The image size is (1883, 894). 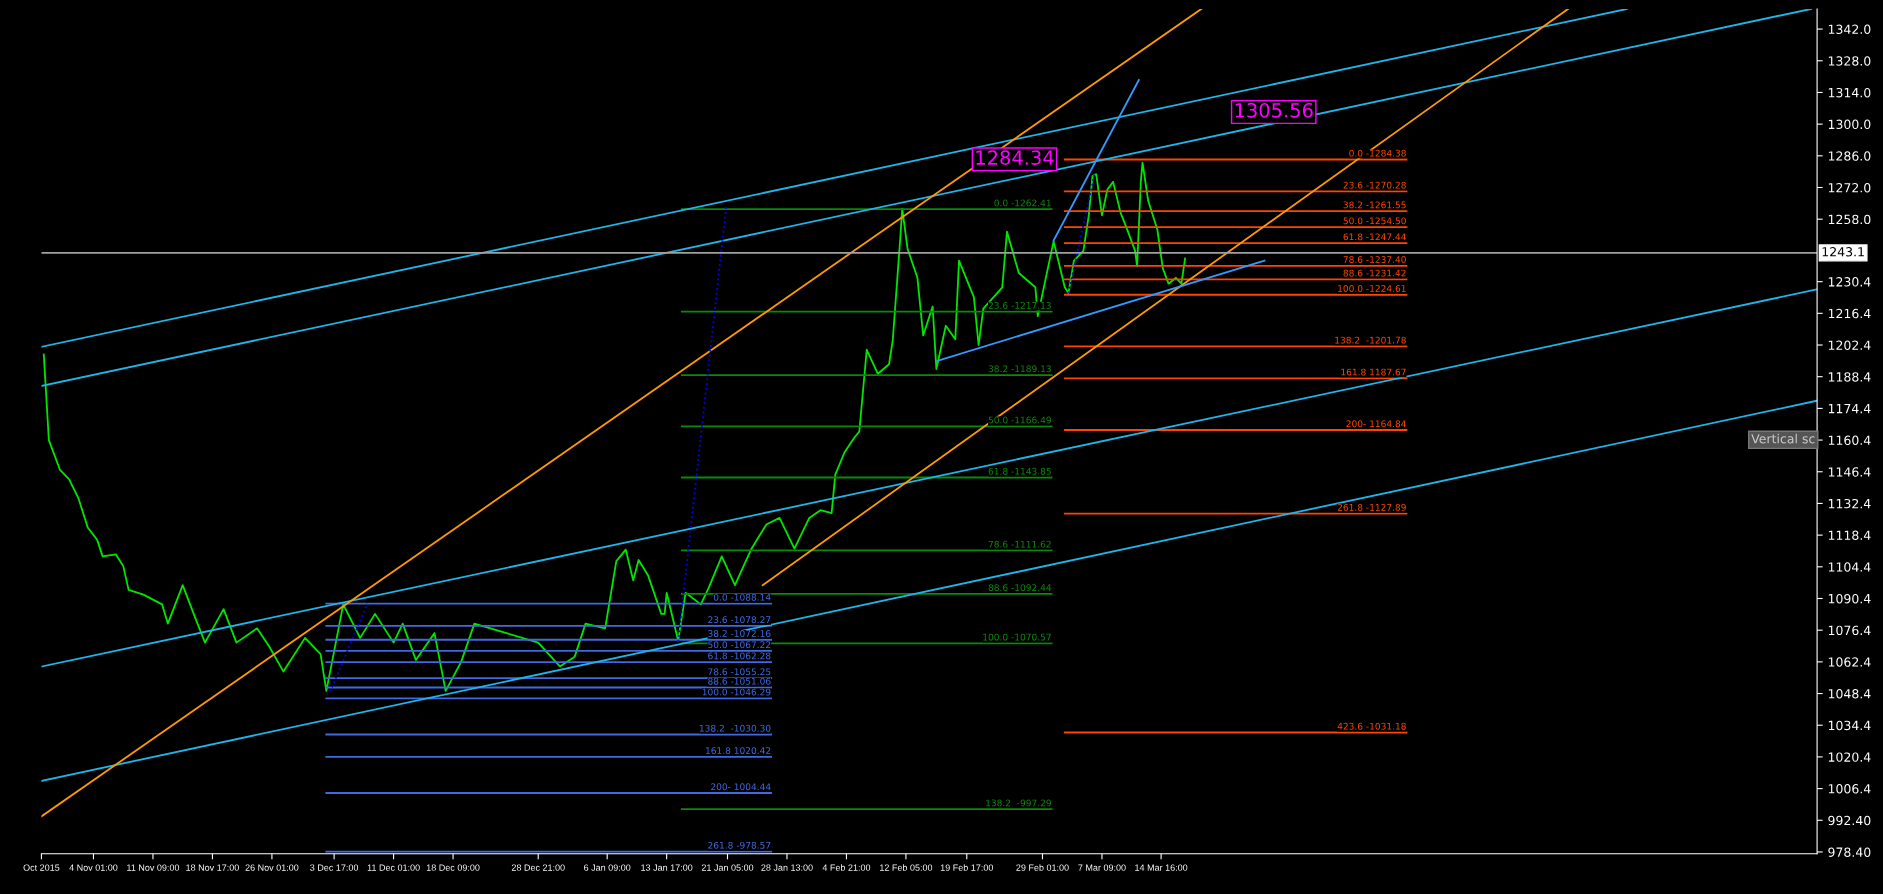 What do you see at coordinates (735, 728) in the screenshot?
I see `annotation: 138.2 -1030.30` at bounding box center [735, 728].